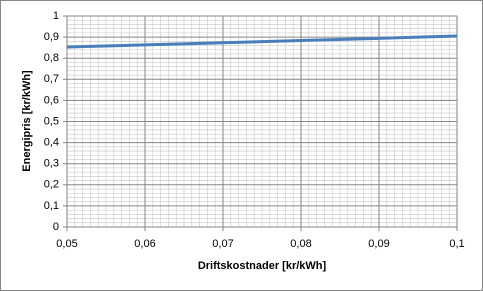 This screenshot has height=291, width=483. I want to click on y-tick-label: 0,8, so click(51, 58).